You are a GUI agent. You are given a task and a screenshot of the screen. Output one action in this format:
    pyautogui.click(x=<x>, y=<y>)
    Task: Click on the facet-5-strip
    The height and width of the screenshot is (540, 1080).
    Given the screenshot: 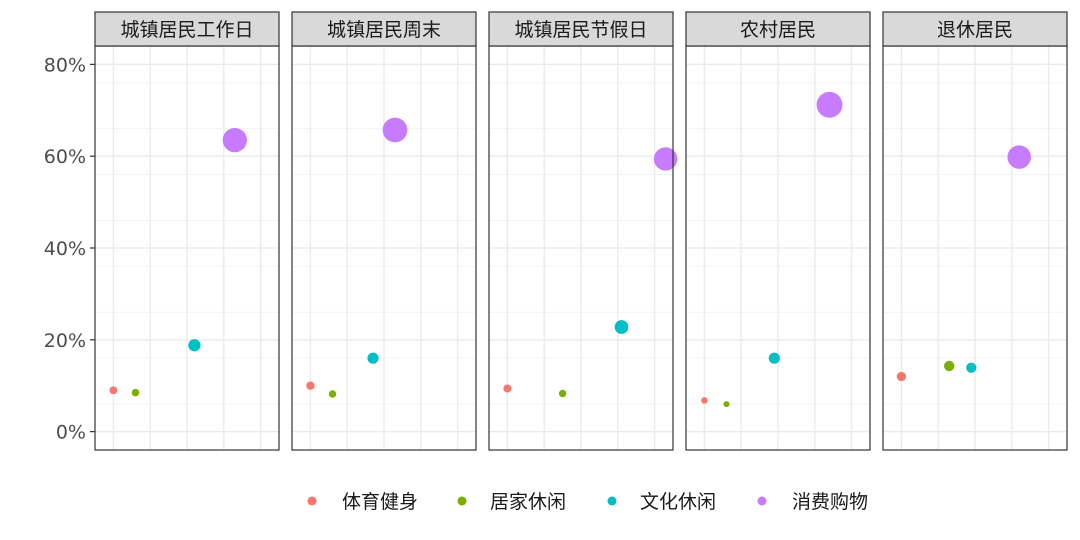 What is the action you would take?
    pyautogui.click(x=975, y=29)
    